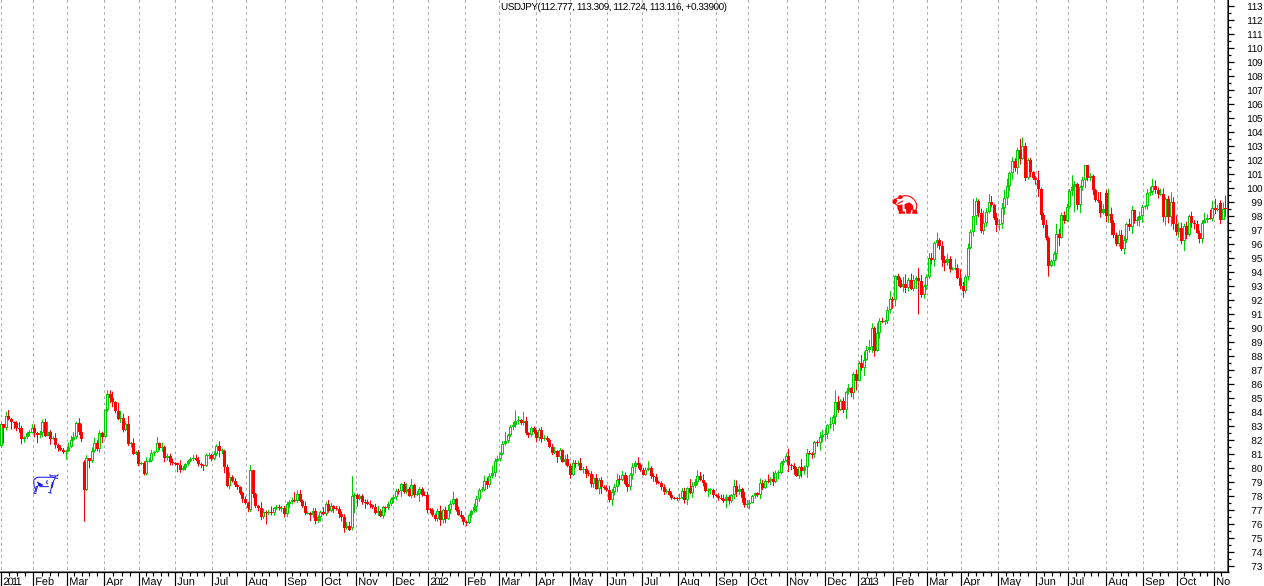  Describe the element at coordinates (869, 581) in the screenshot. I see `svg-text: 2013` at that location.